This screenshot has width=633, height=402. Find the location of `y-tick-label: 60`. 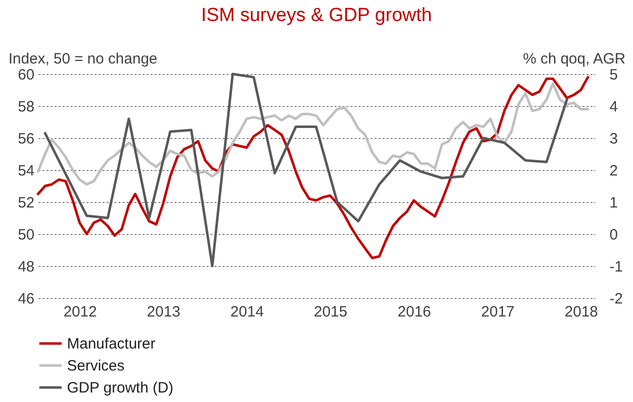

y-tick-label: 60 is located at coordinates (26, 75).